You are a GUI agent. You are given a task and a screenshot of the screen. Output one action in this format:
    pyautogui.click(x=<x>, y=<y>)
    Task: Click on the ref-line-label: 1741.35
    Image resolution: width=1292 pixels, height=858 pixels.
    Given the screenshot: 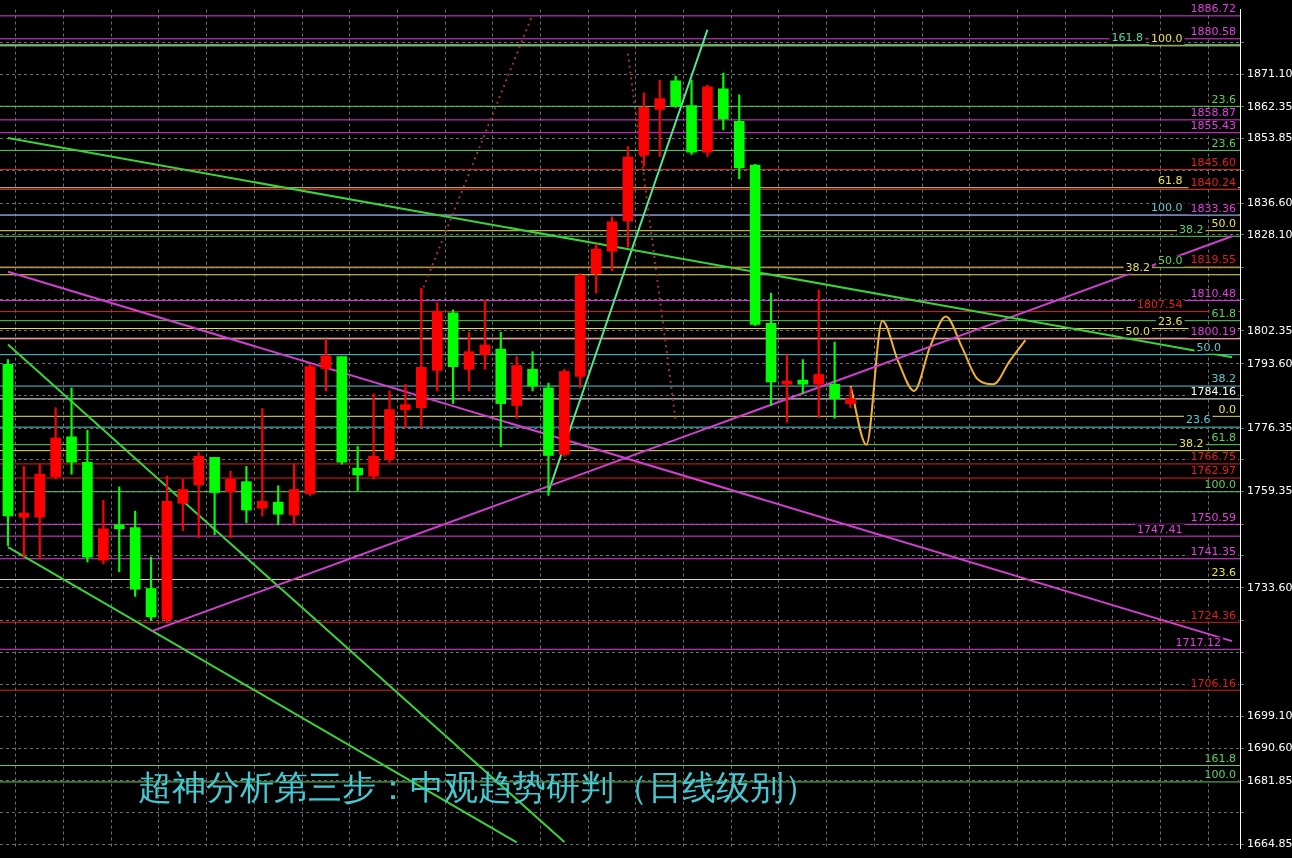 What is the action you would take?
    pyautogui.click(x=1213, y=552)
    